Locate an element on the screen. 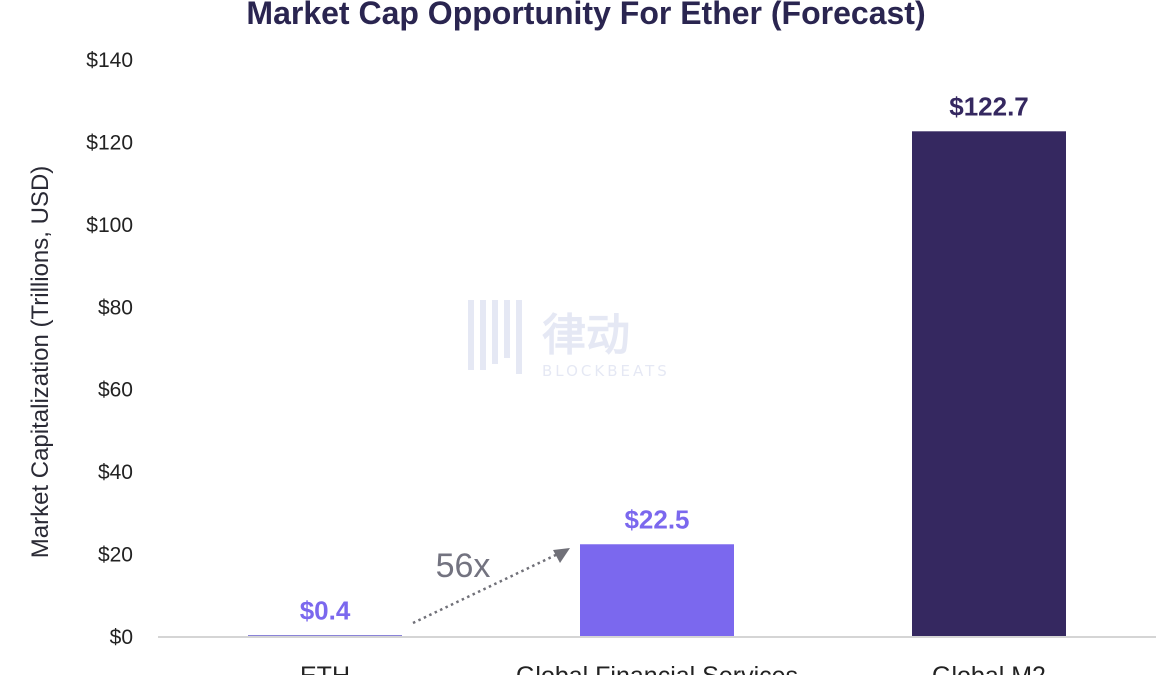  y-tick-label: $120 is located at coordinates (109, 142).